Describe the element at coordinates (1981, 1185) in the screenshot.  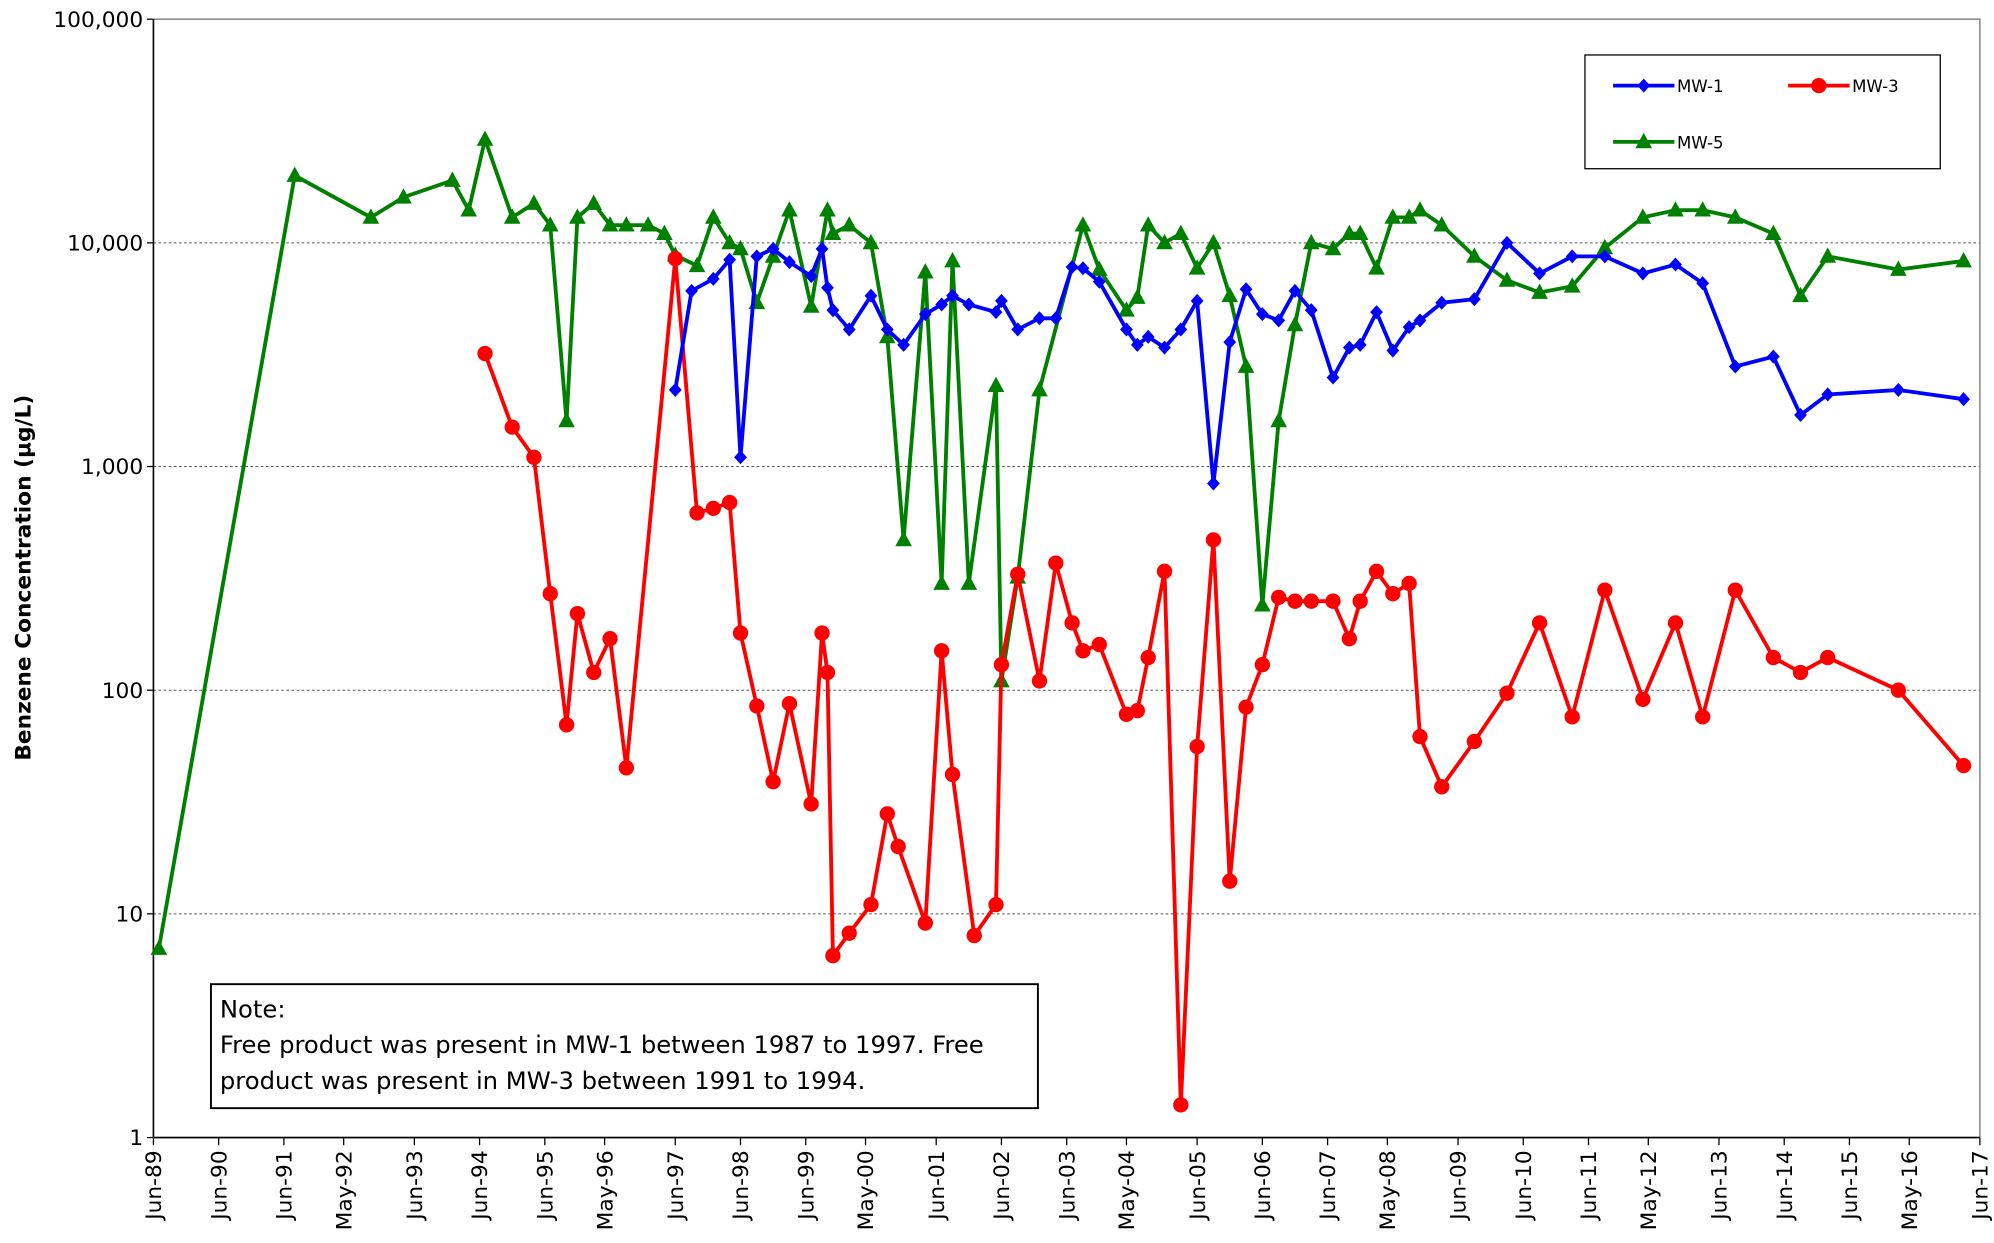
I see `x-tick-label: Jun-17` at that location.